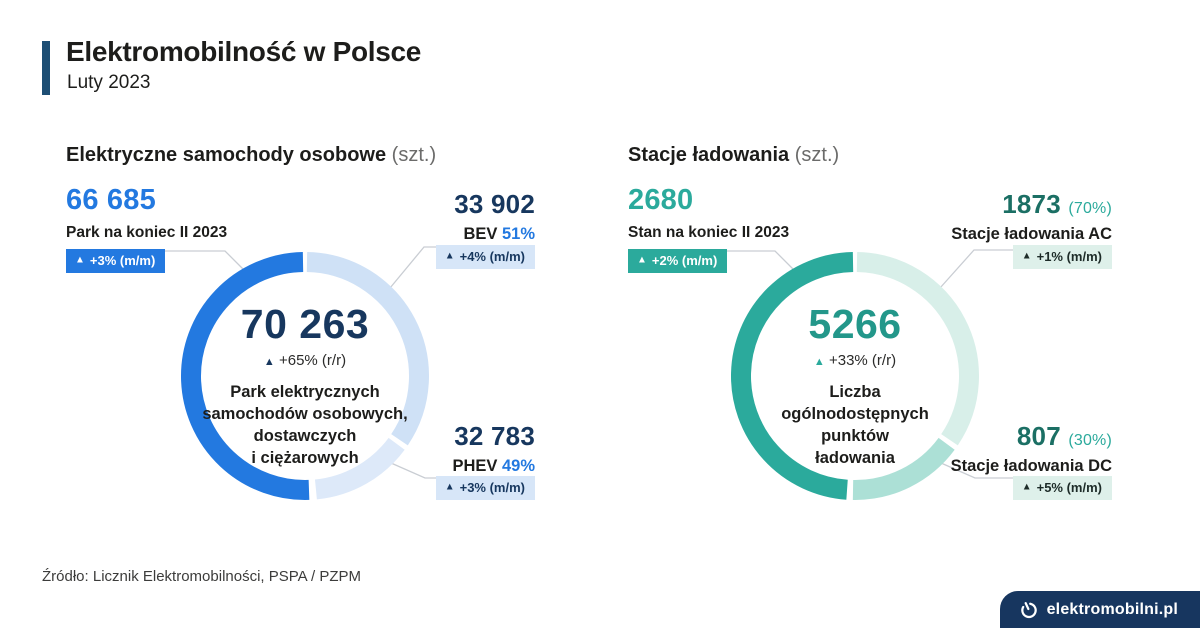 This screenshot has height=628, width=1200. I want to click on bev-name-row: BEV 51%, so click(494, 234).